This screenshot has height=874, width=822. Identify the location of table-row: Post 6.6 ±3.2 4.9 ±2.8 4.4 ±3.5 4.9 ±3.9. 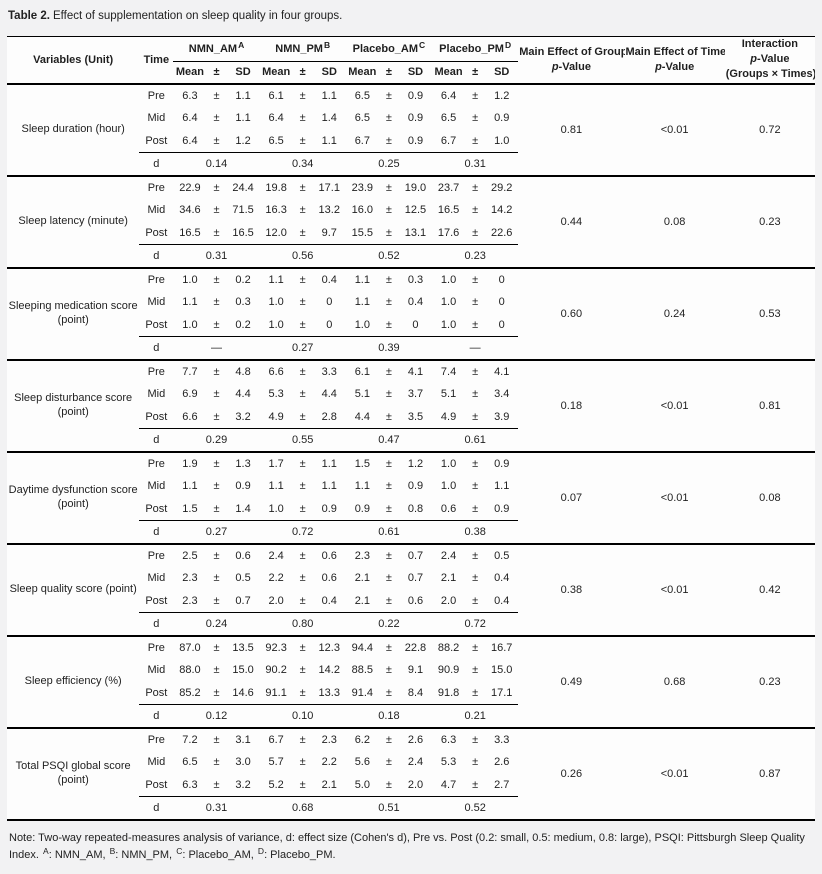
(411, 417).